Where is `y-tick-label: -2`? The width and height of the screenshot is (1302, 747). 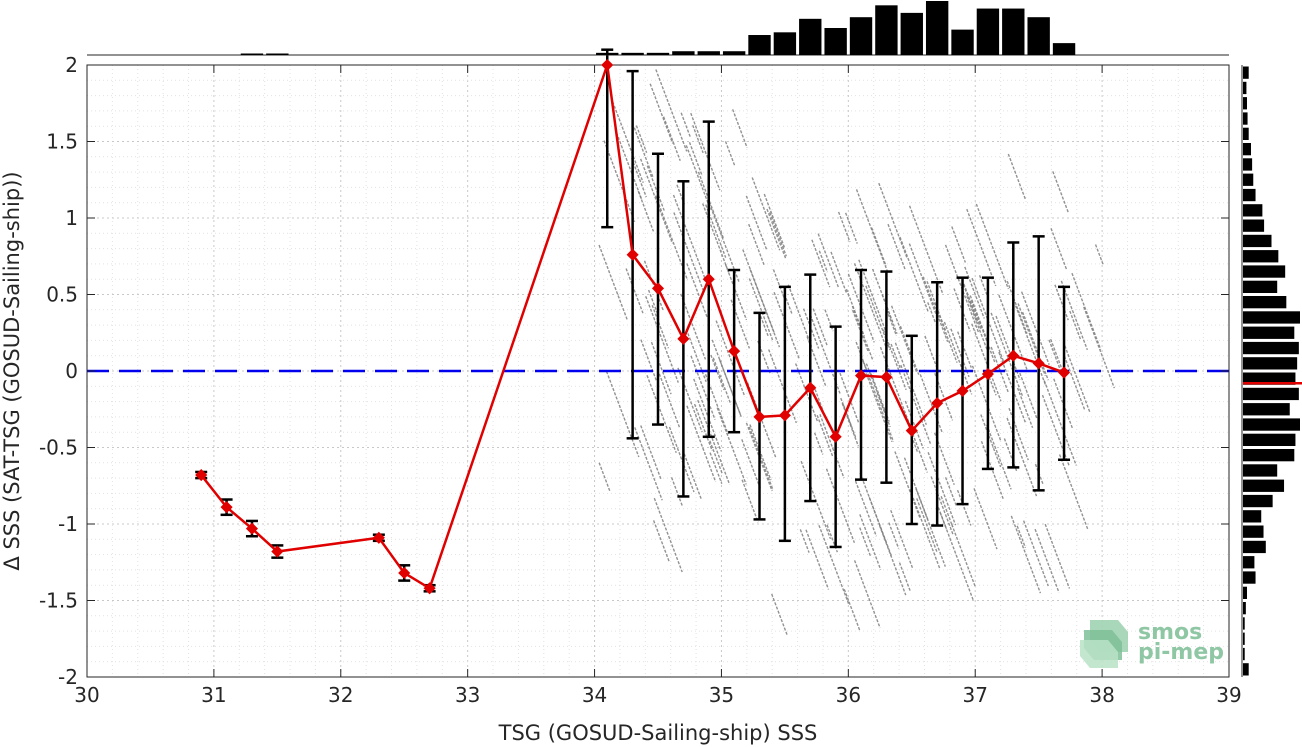 y-tick-label: -2 is located at coordinates (68, 677).